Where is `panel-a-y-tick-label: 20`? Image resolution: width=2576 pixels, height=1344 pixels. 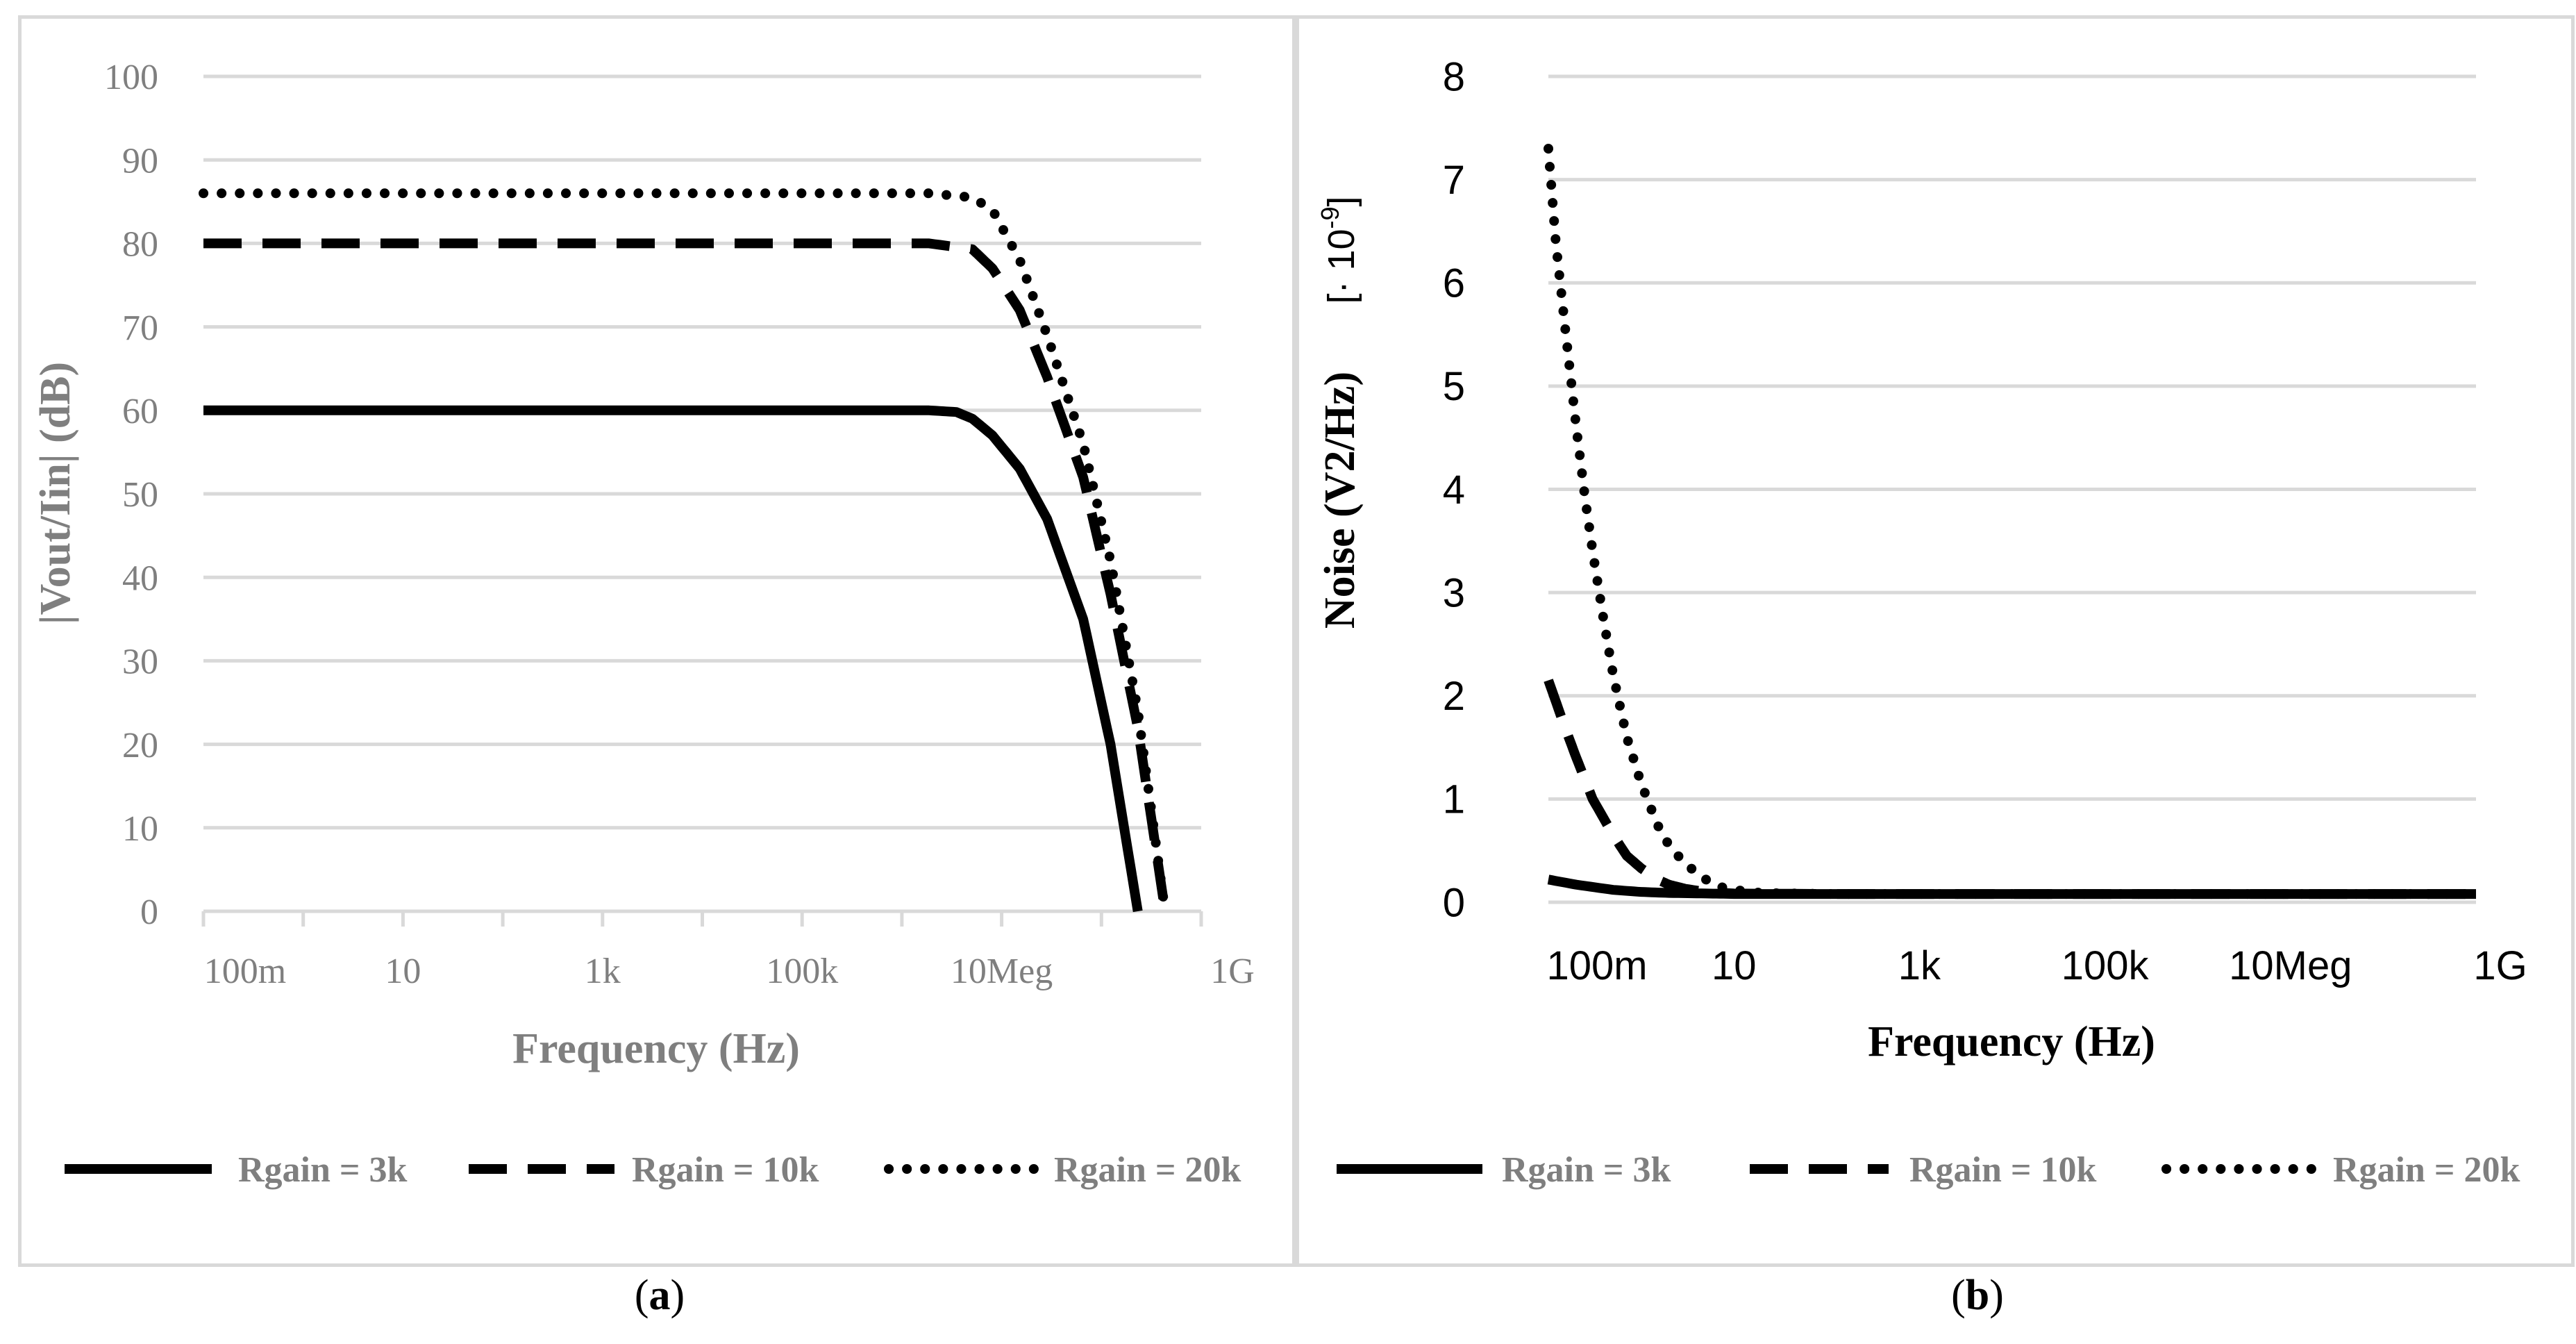
panel-a-y-tick-label: 20 is located at coordinates (140, 745).